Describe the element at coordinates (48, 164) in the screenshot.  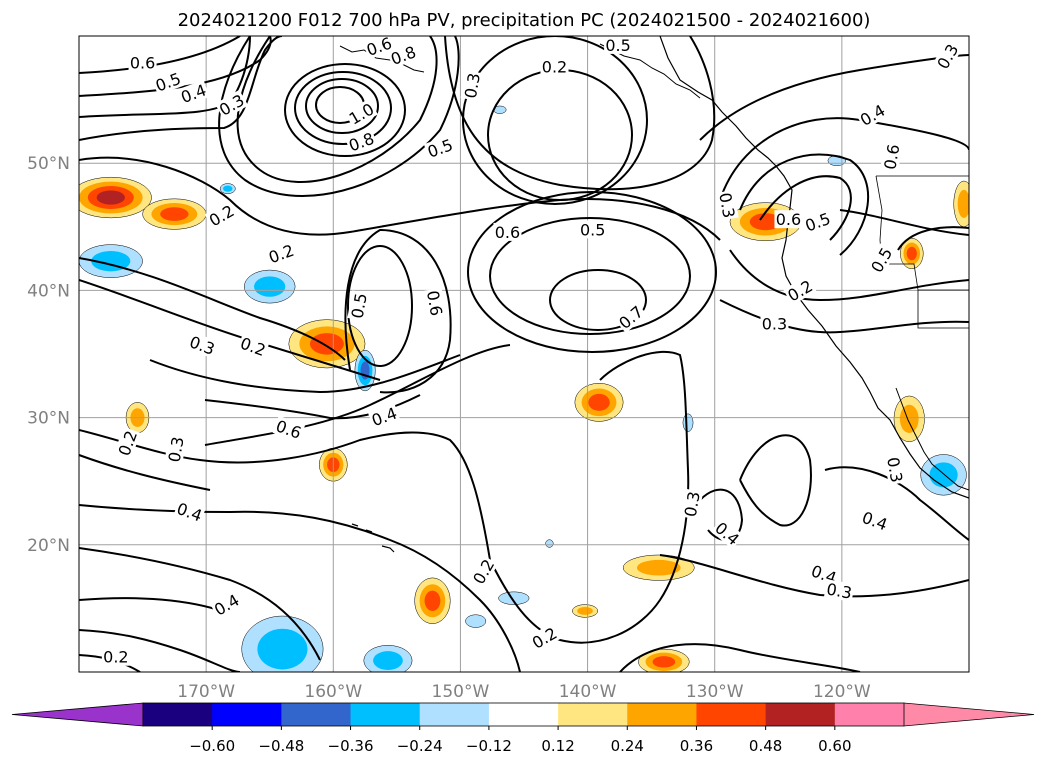
I see `lat-tick-label: 50°N` at that location.